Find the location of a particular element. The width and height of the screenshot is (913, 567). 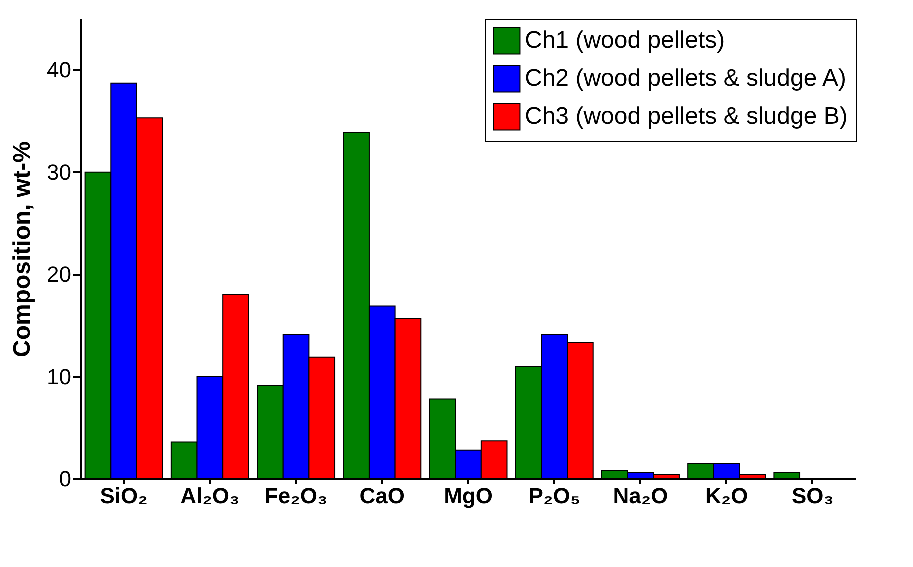

x-tick-label: Na₂O is located at coordinates (640, 496).